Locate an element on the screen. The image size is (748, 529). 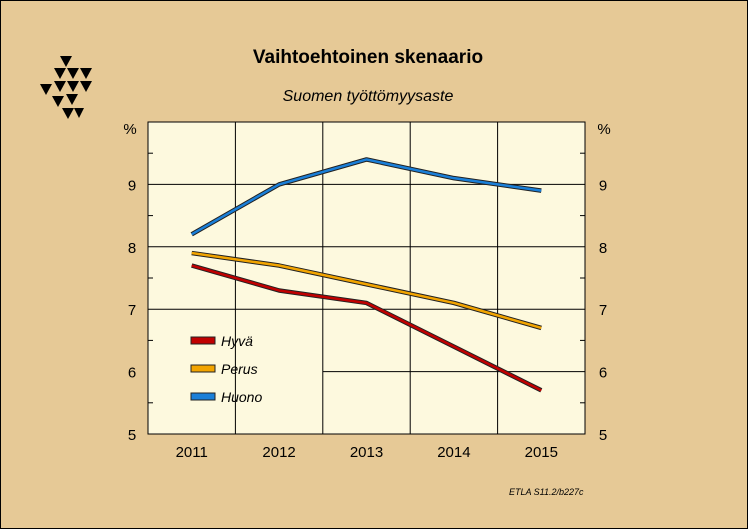
legend-item: Perus is located at coordinates (224, 369).